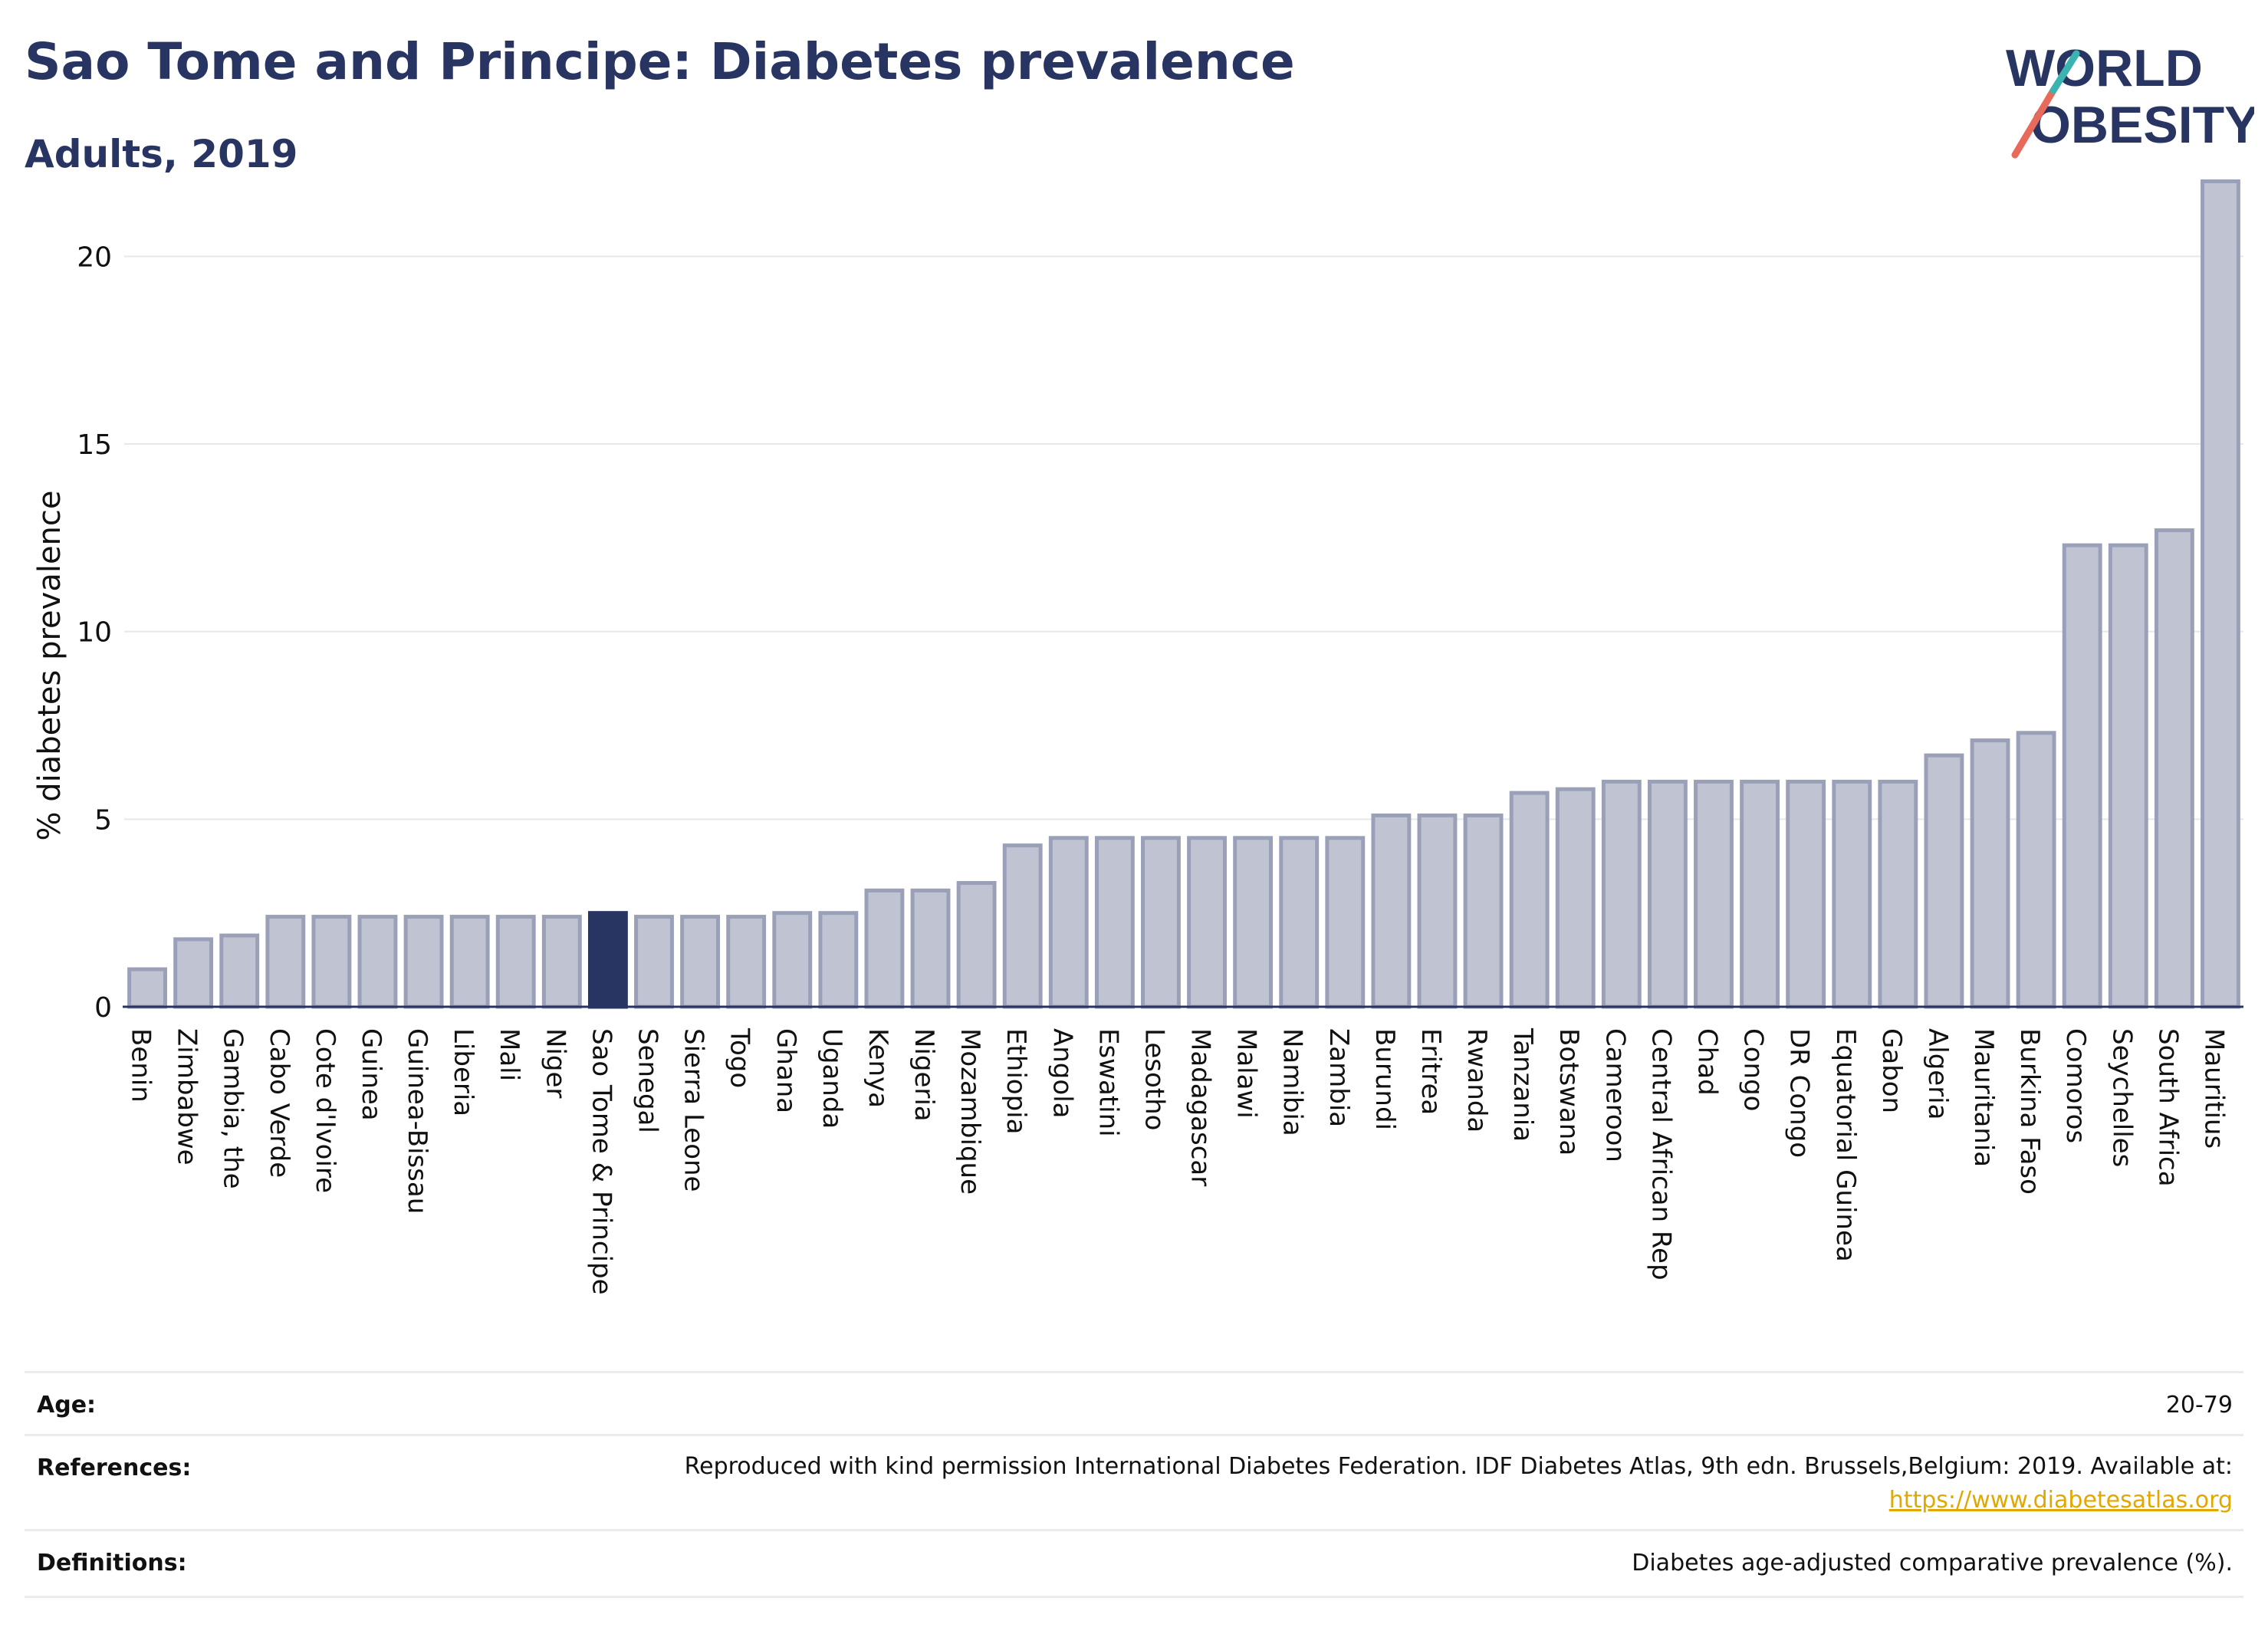 This screenshot has height=1634, width=2268. I want to click on x-tick-label: Kenya, so click(878, 1068).